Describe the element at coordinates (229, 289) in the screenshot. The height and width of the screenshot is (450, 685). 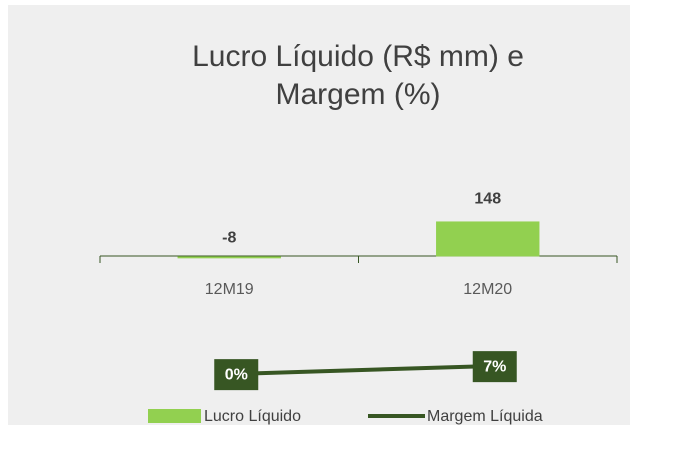
I see `x-tick-label: 12M19` at that location.